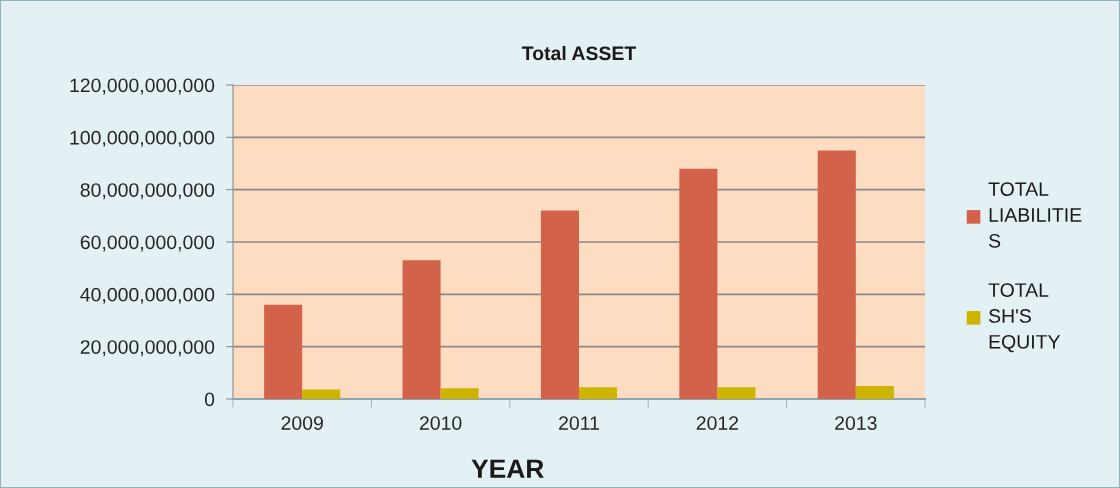  I want to click on y-tick-label: 40,000,000,000, so click(147, 295).